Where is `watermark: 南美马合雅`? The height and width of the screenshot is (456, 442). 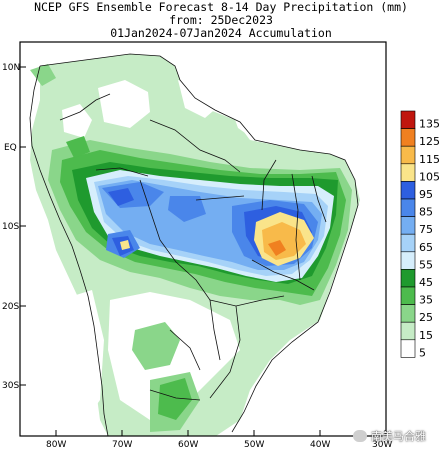
watermark: 南美马合雅 is located at coordinates (396, 436).